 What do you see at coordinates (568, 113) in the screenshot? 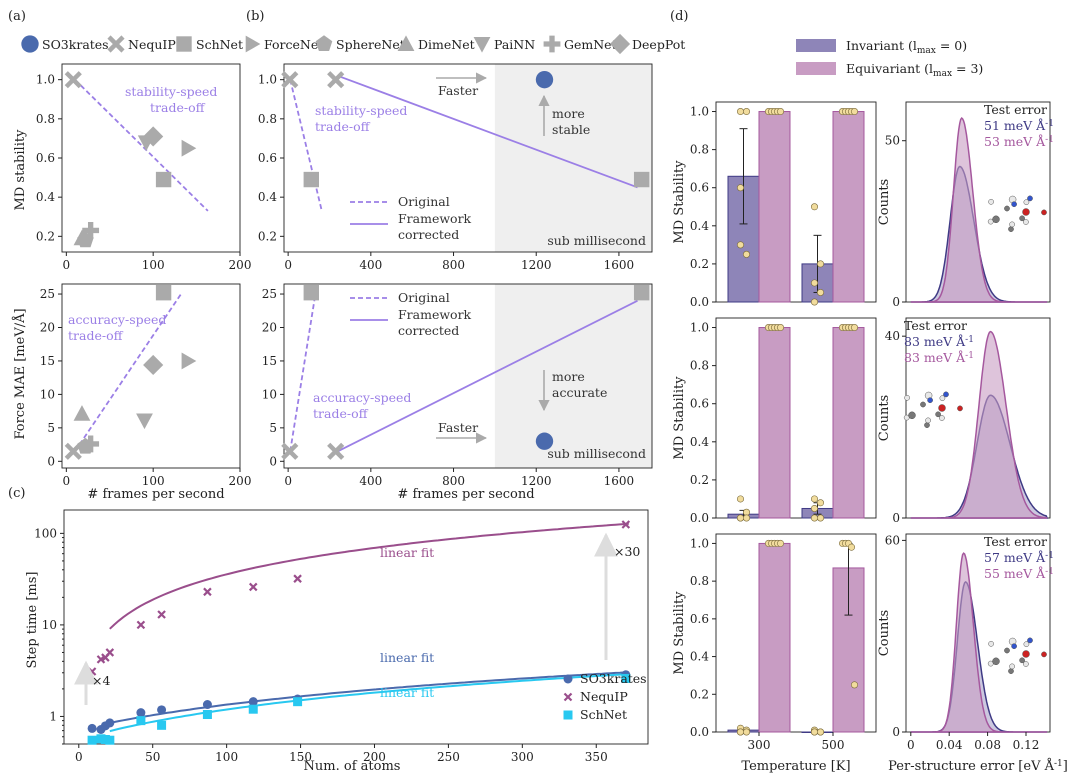
I see `more-stable-label-1: more` at bounding box center [568, 113].